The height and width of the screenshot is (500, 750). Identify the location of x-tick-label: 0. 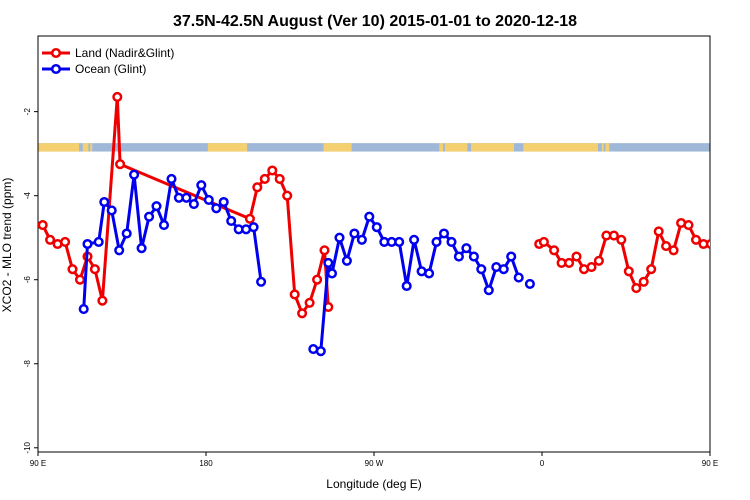
(542, 463).